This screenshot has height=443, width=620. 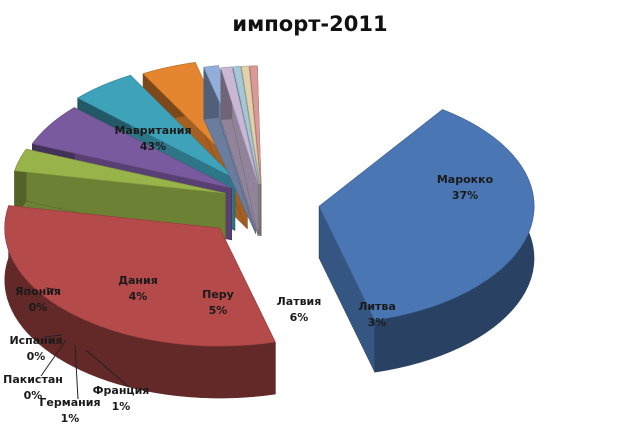 I want to click on slice-name-label: Дания, so click(x=138, y=280).